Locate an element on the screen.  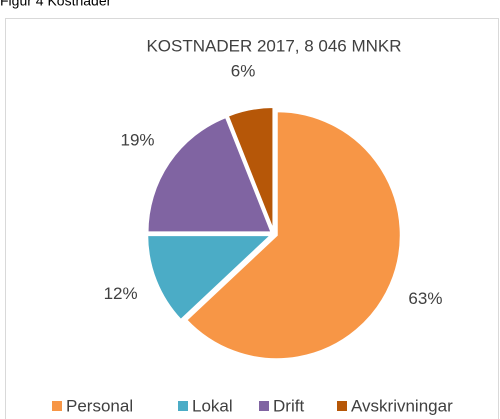
figure-caption: Figur 4 Kostnader is located at coordinates (56, 4).